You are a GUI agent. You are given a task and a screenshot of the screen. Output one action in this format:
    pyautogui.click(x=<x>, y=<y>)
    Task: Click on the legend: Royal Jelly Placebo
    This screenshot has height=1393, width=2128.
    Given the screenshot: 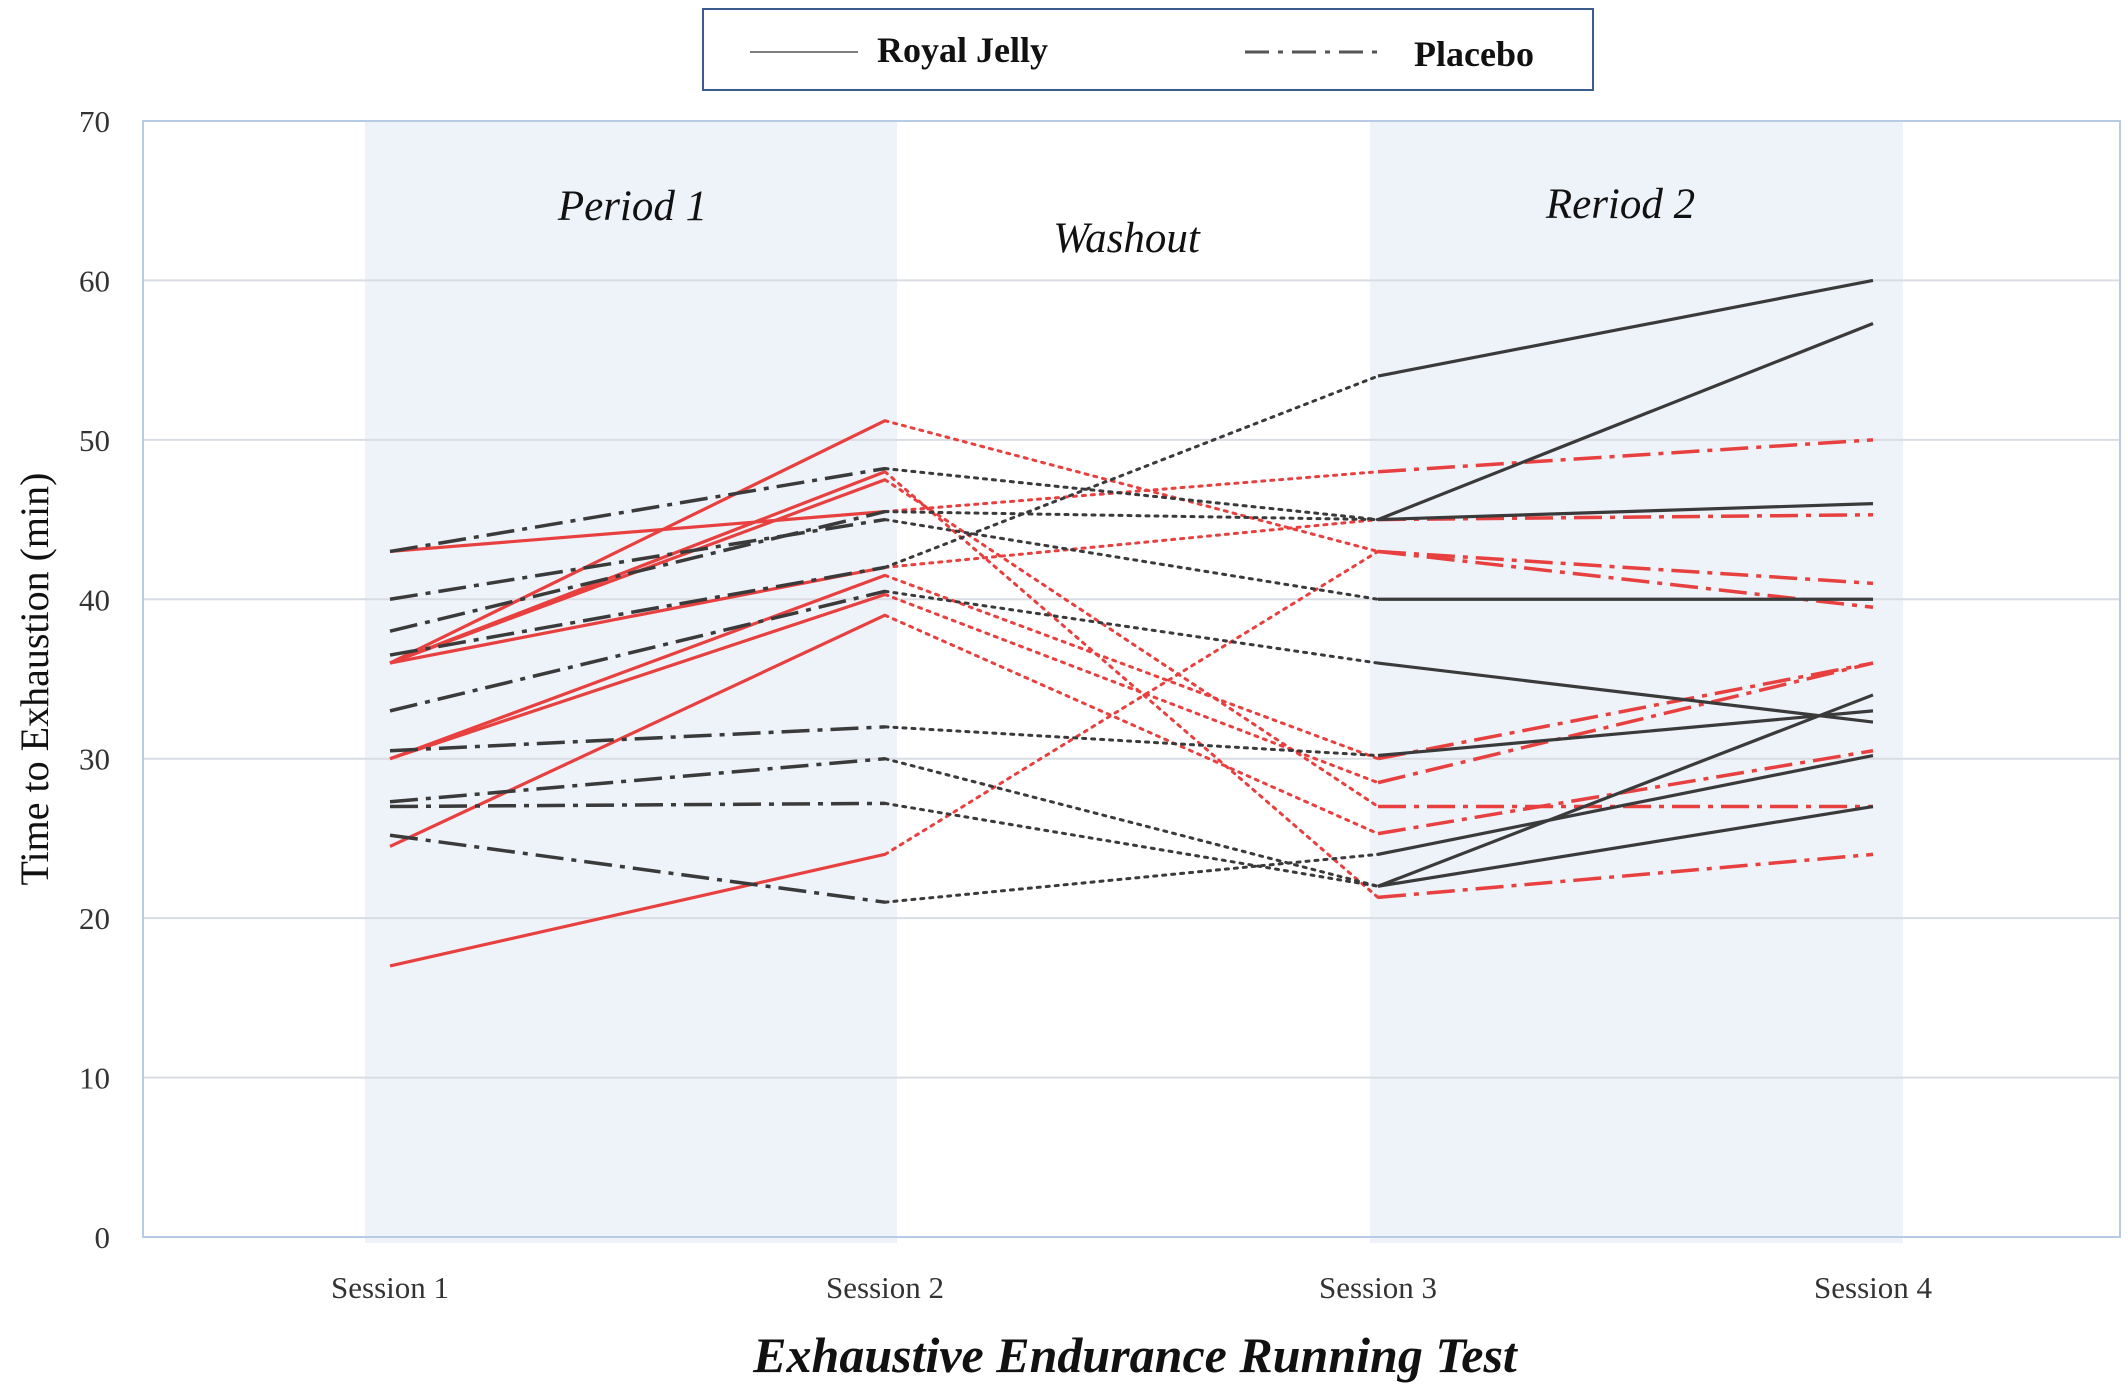 What is the action you would take?
    pyautogui.click(x=1148, y=49)
    